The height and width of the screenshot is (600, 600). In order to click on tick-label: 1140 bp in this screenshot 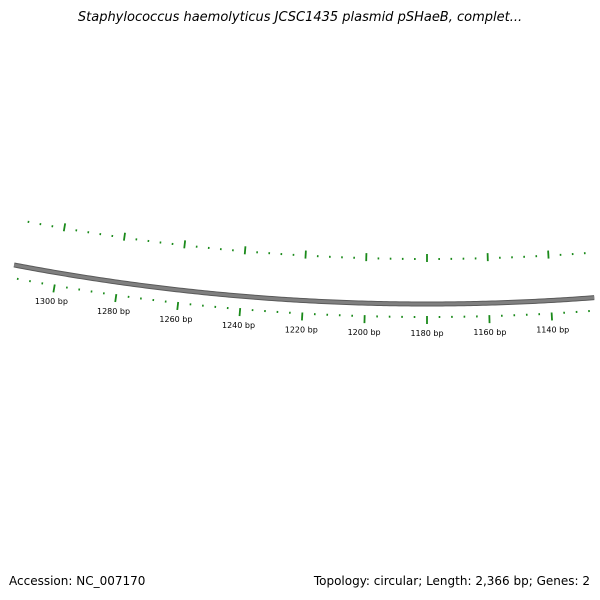, I will do `click(552, 329)`.